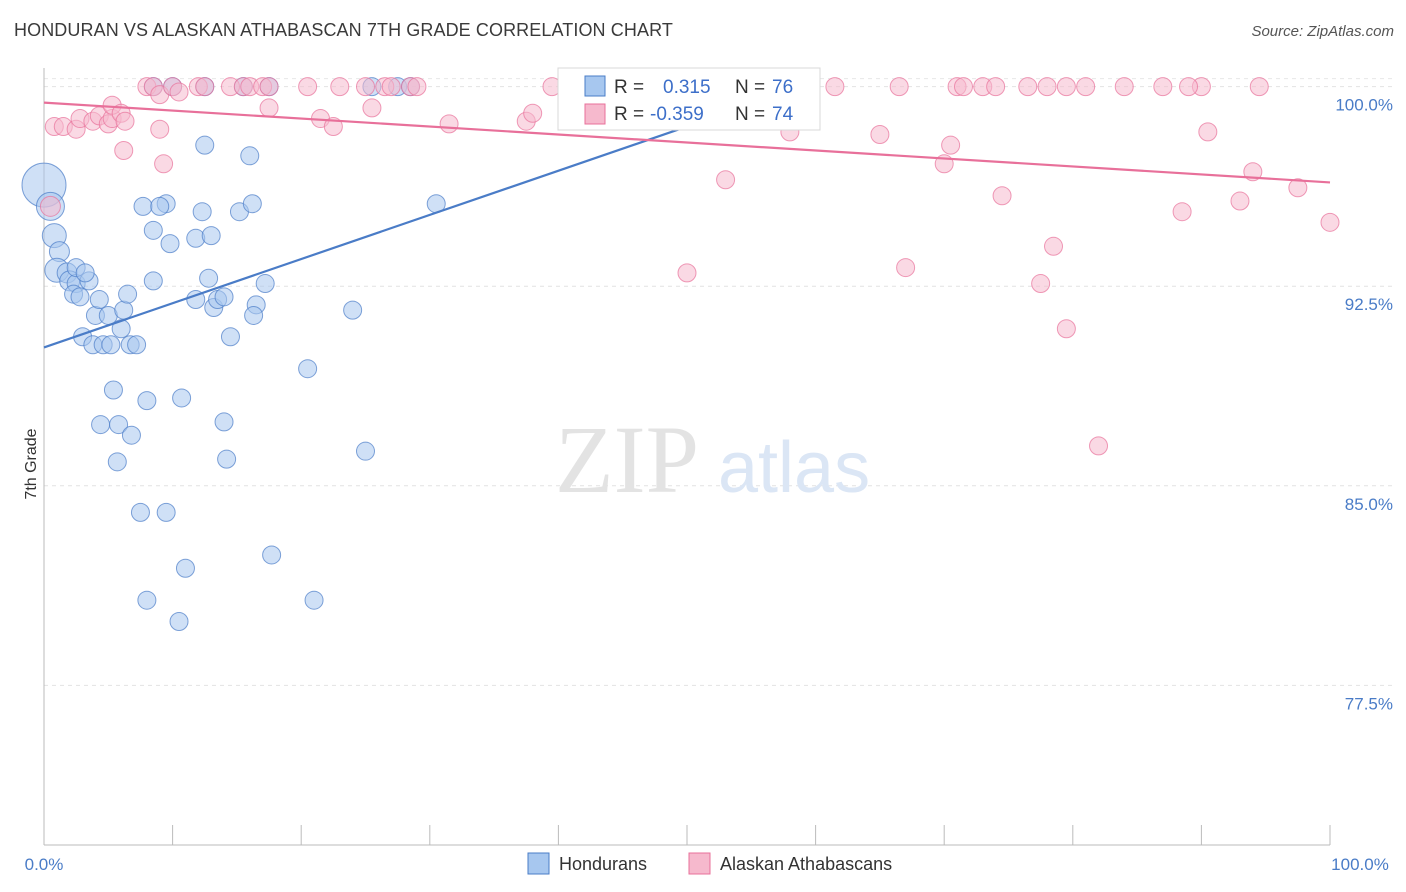  Describe the element at coordinates (595, 114) in the screenshot. I see `legend-swatch-athabascans` at that location.